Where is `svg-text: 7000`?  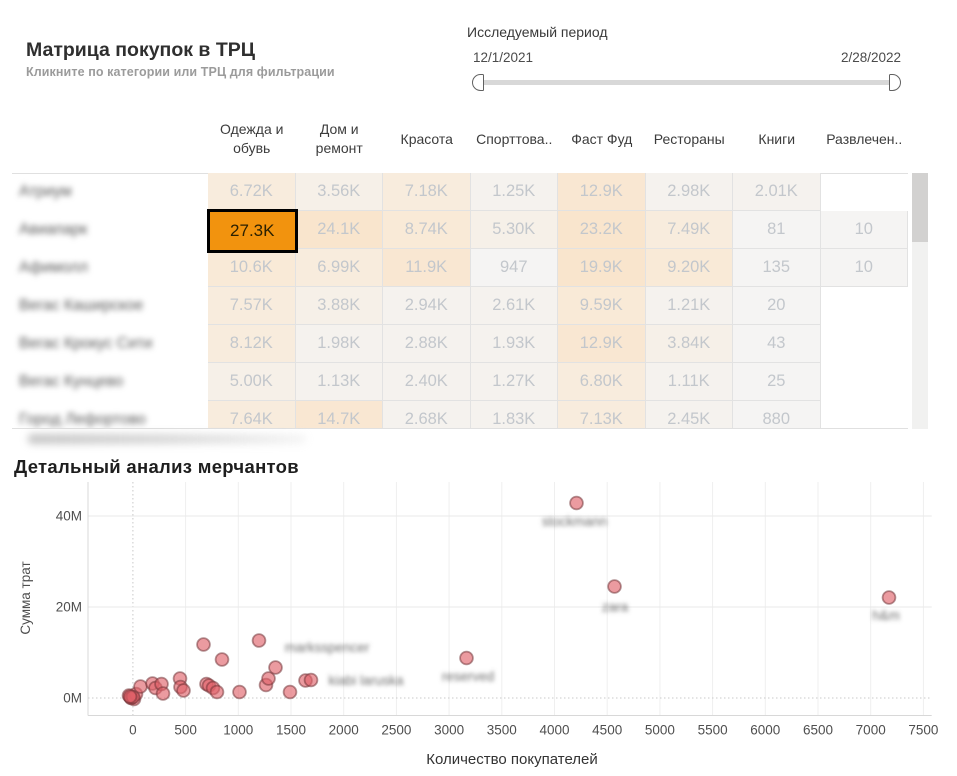
svg-text: 7000 is located at coordinates (871, 730).